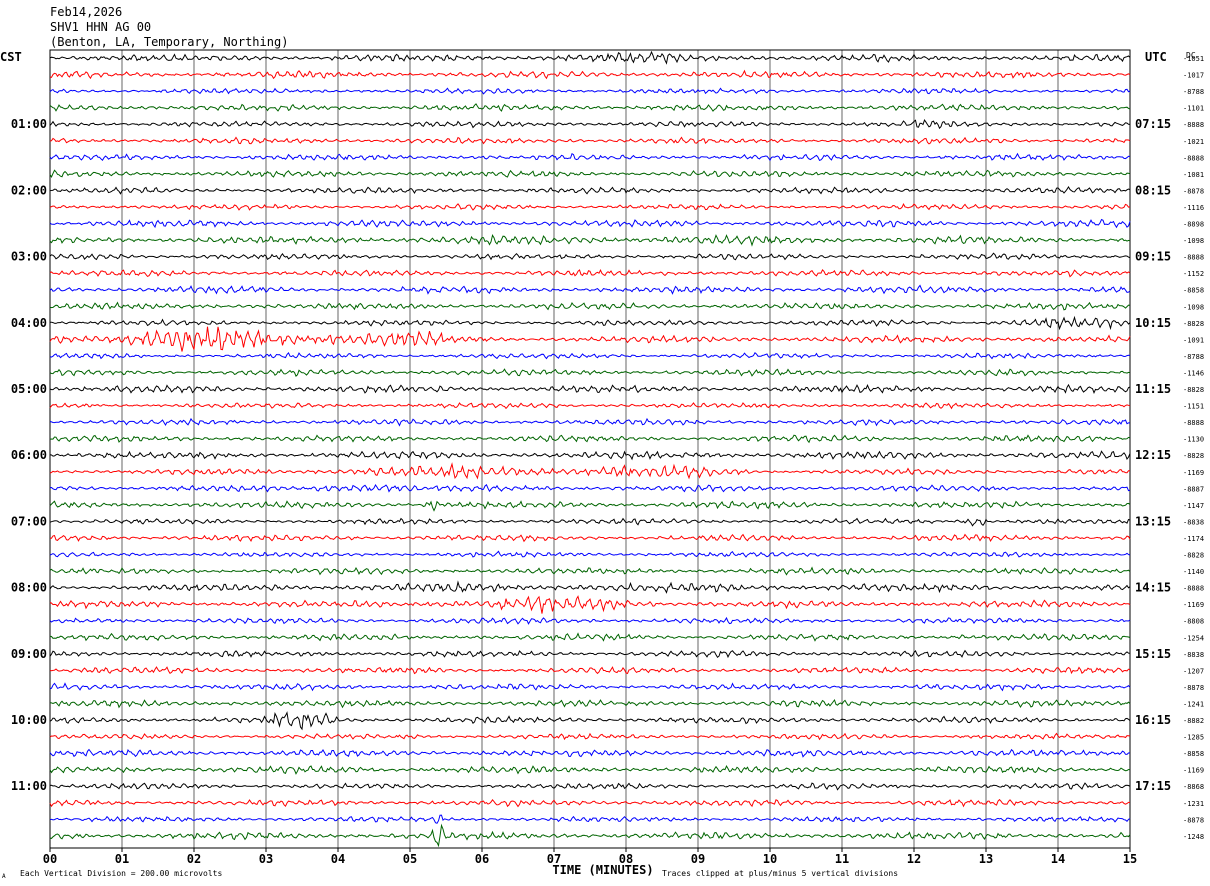 This screenshot has height=886, width=1210. I want to click on dc-offset-label: -1241, so click(1193, 704).